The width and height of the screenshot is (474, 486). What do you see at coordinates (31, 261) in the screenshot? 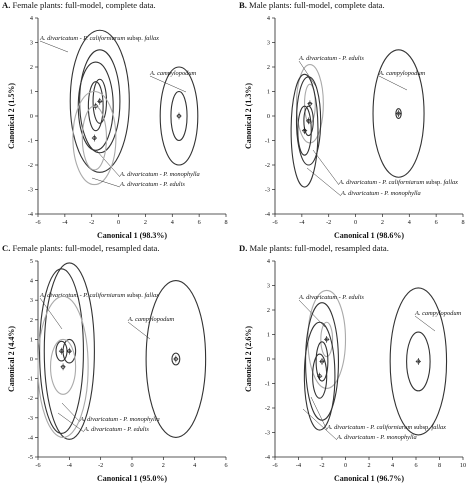
I see `y-tick-label: 5` at bounding box center [31, 261].